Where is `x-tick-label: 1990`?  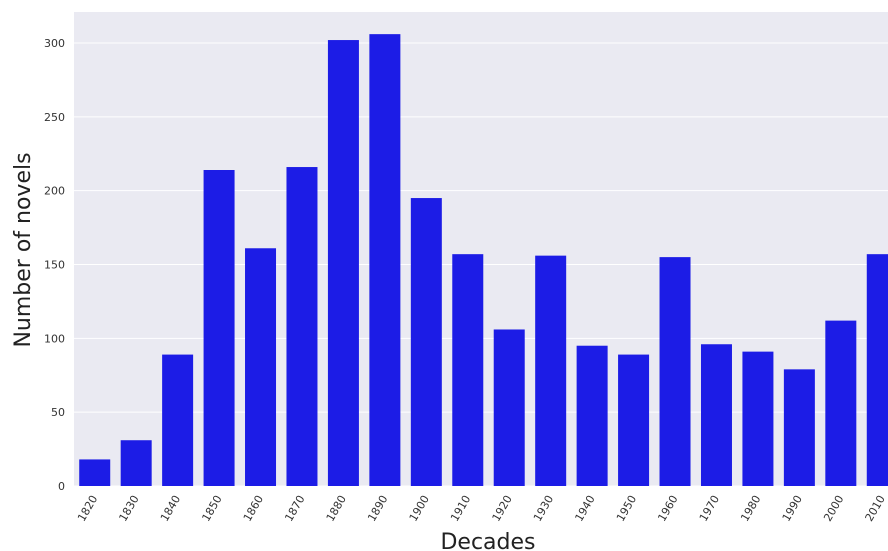
x-tick-label: 1990 is located at coordinates (792, 508).